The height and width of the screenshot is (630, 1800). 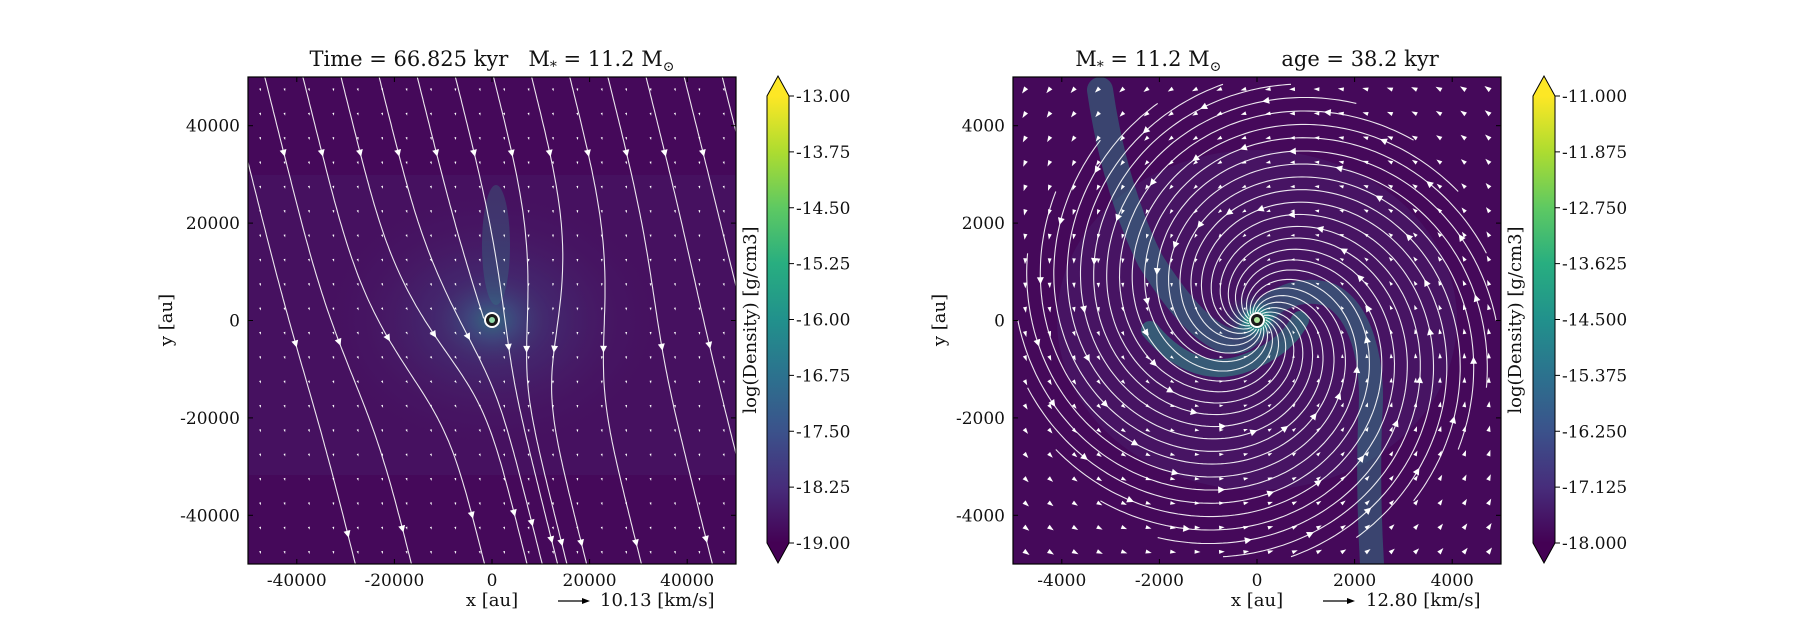 What do you see at coordinates (1402, 600) in the screenshot?
I see `quiver-key-right: 12.80 [km/s]` at bounding box center [1402, 600].